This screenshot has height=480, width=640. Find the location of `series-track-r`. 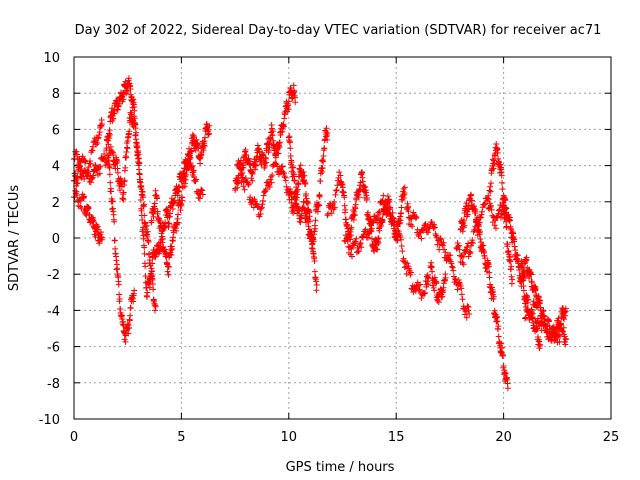

series-track-r is located at coordinates (545, 323).